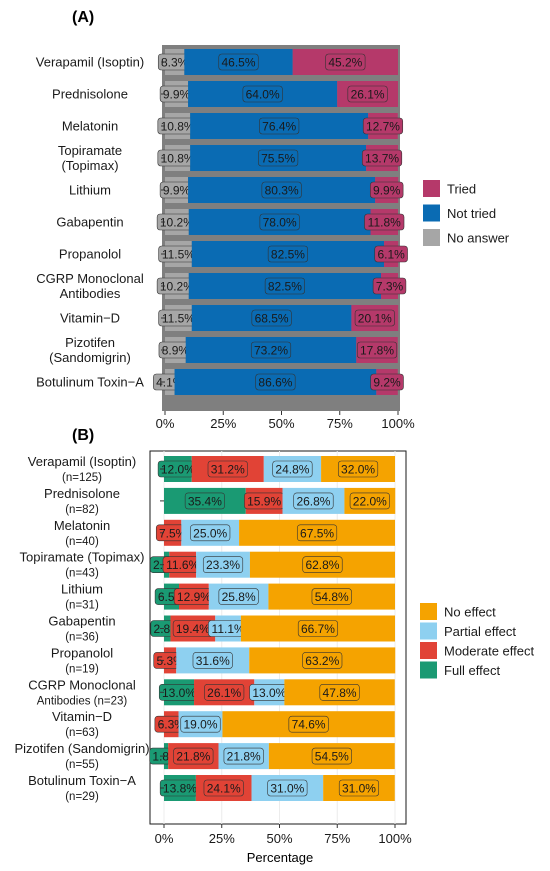 This screenshot has height=871, width=550. What do you see at coordinates (287, 789) in the screenshot?
I see `data-label-partial-effect: 31.0%` at bounding box center [287, 789].